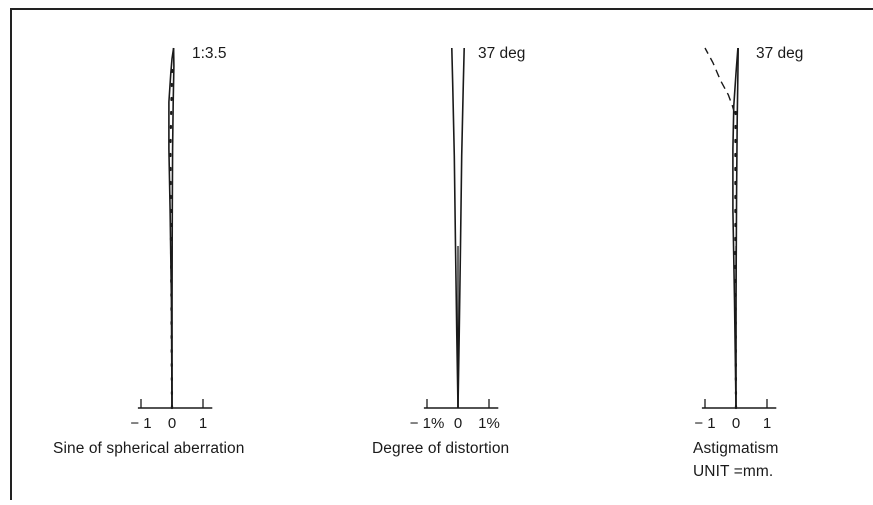 This screenshot has width=873, height=505. I want to click on distortion-tick-label: − 1%, so click(427, 423).